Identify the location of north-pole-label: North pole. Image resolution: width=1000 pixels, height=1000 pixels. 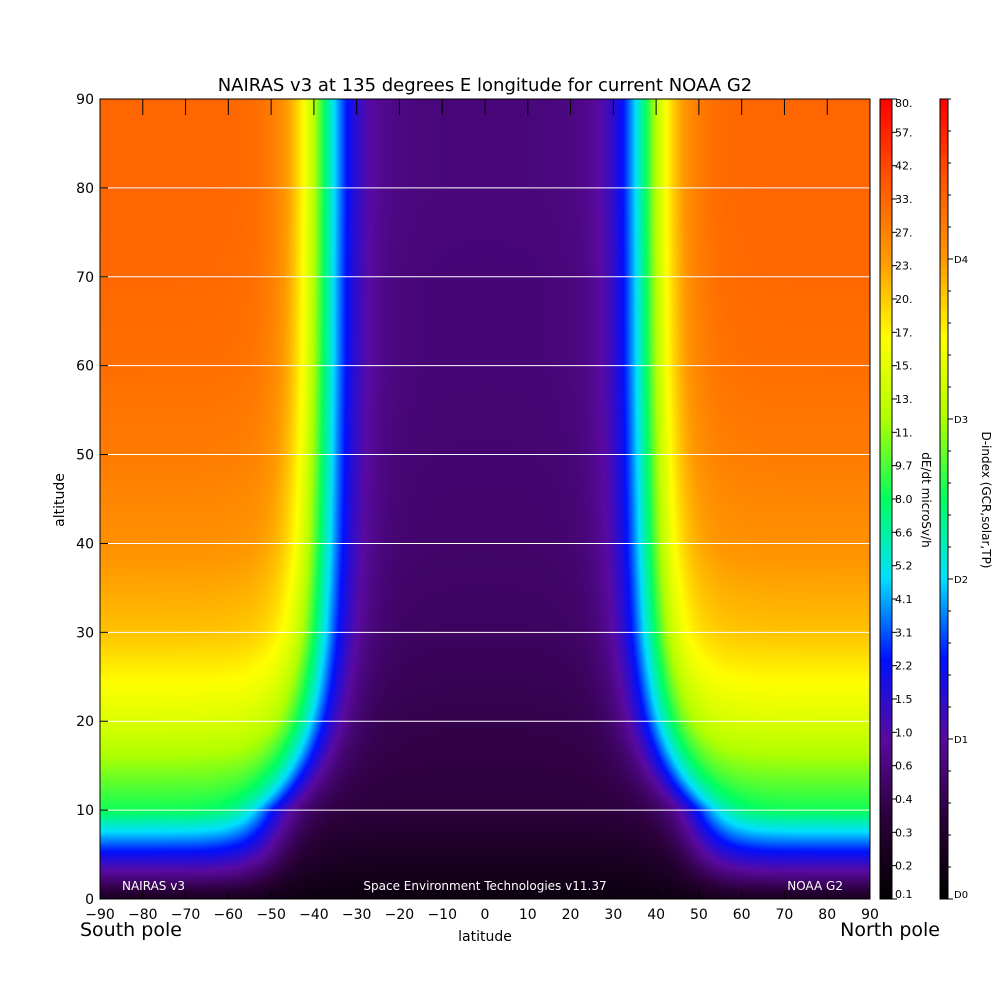
(890, 930).